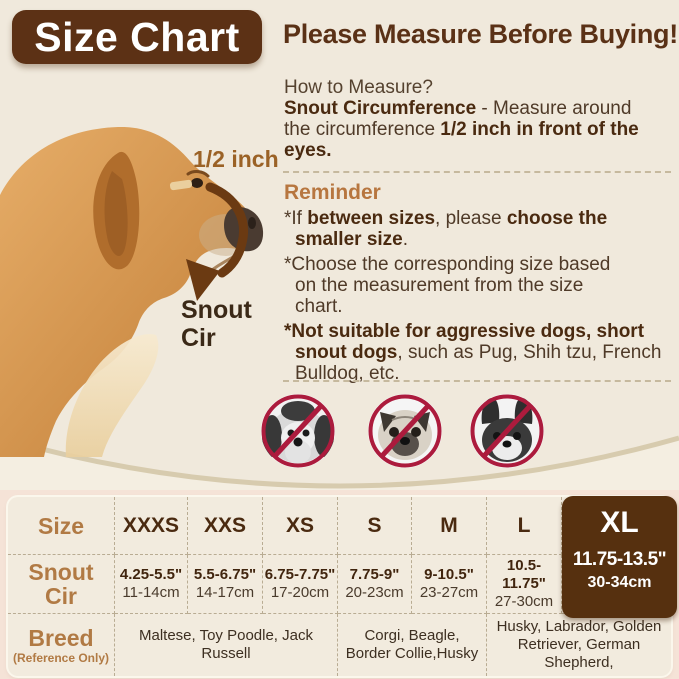 Image resolution: width=679 pixels, height=679 pixels. Describe the element at coordinates (619, 522) in the screenshot. I see `xl-size-label: XL` at that location.